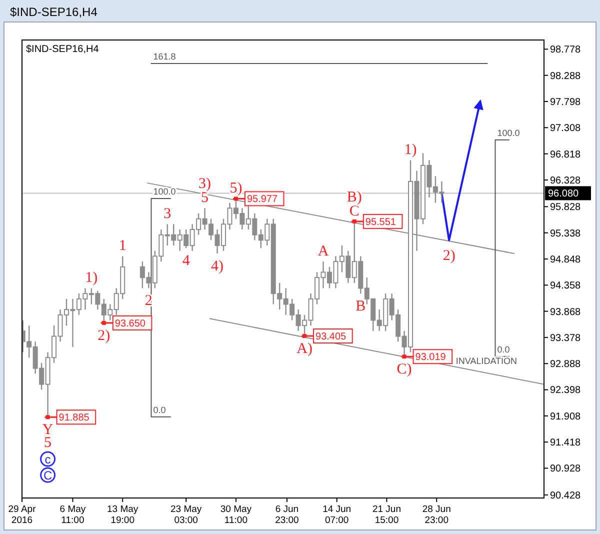 This screenshot has width=600, height=534. What do you see at coordinates (566, 286) in the screenshot?
I see `y-tick-label: 94.358` at bounding box center [566, 286].